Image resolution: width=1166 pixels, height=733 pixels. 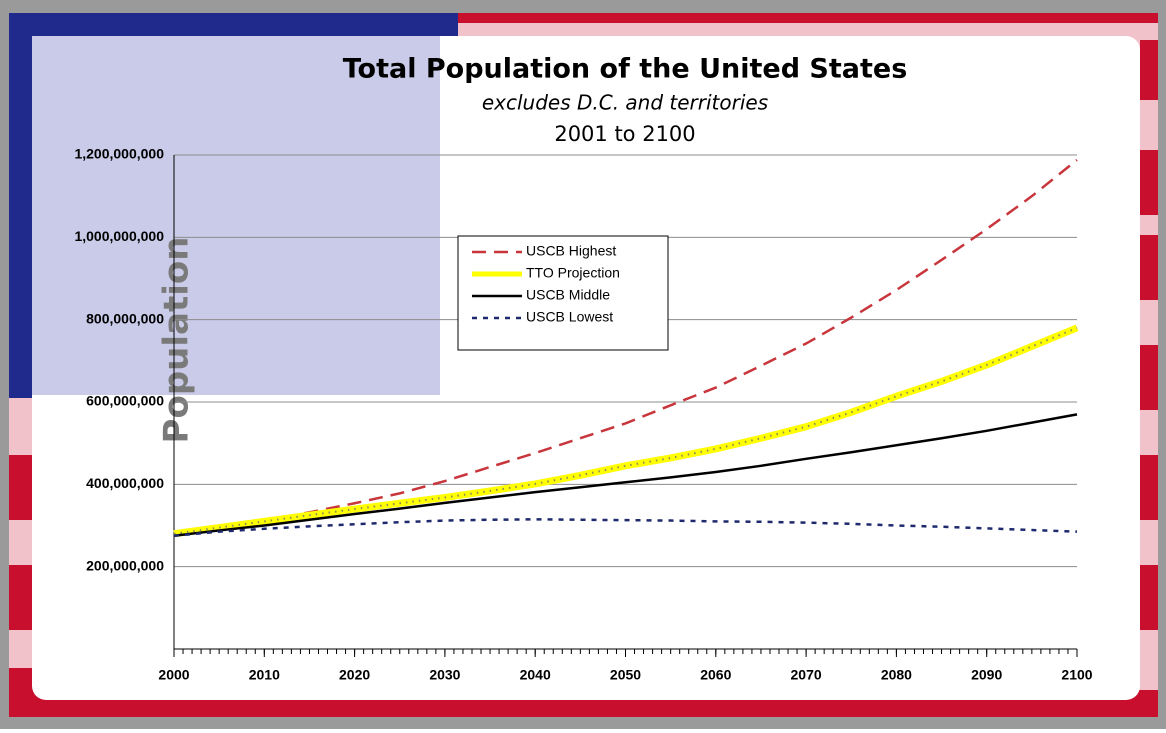 What do you see at coordinates (535, 675) in the screenshot?
I see `x-tick-label: 2040` at bounding box center [535, 675].